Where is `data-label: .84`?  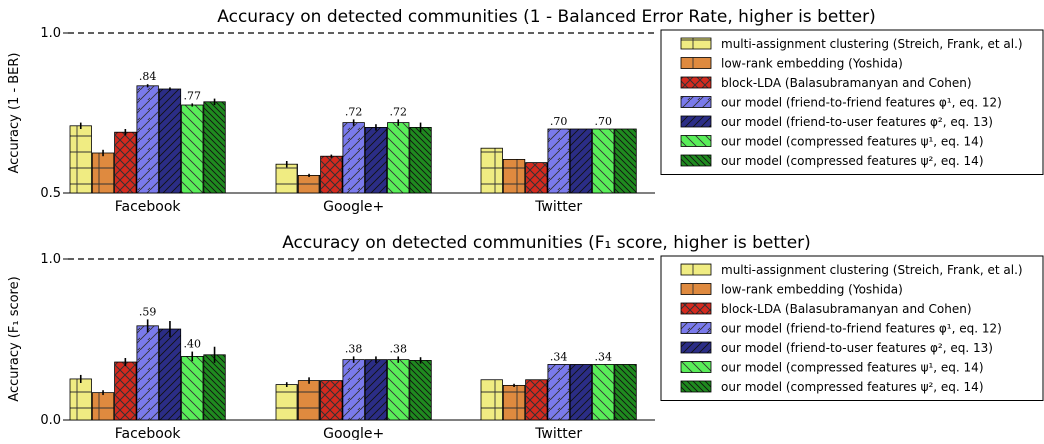 data-label: .84 is located at coordinates (148, 76).